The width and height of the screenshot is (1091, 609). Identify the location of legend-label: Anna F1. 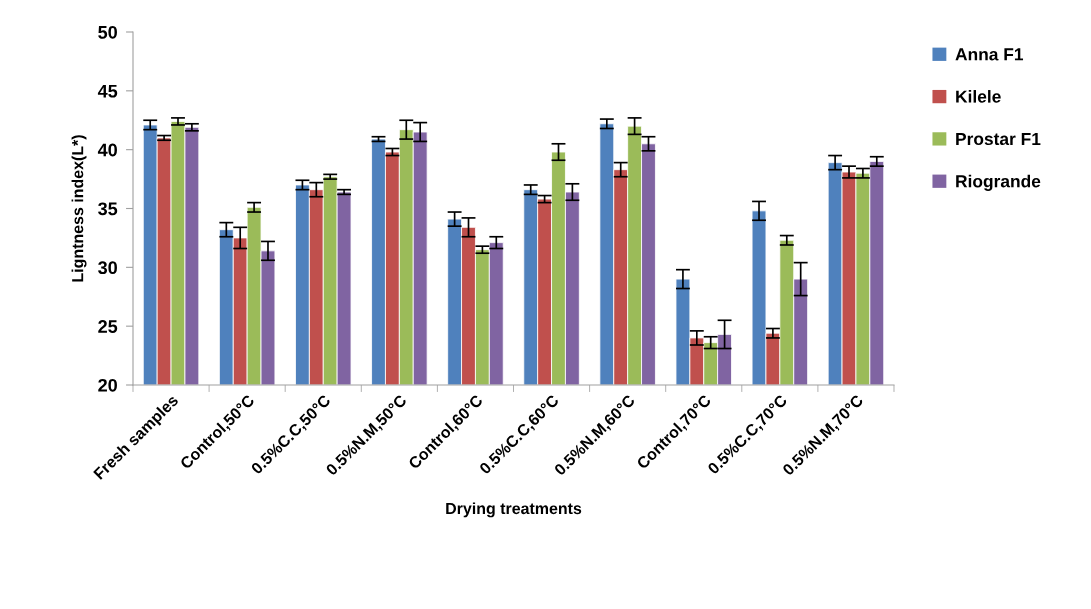
(989, 54).